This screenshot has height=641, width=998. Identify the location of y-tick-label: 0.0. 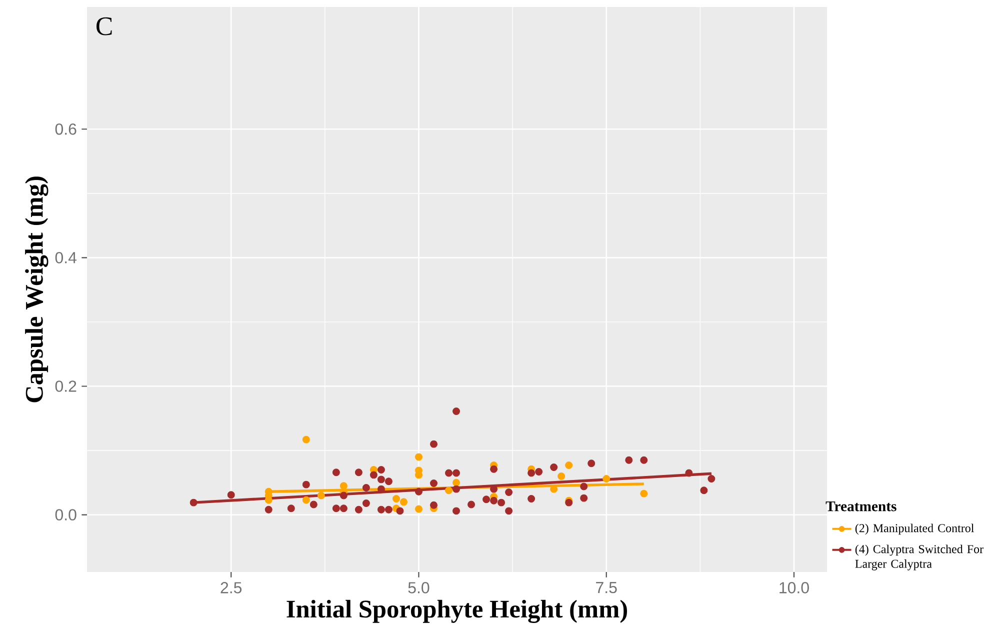
(65, 514).